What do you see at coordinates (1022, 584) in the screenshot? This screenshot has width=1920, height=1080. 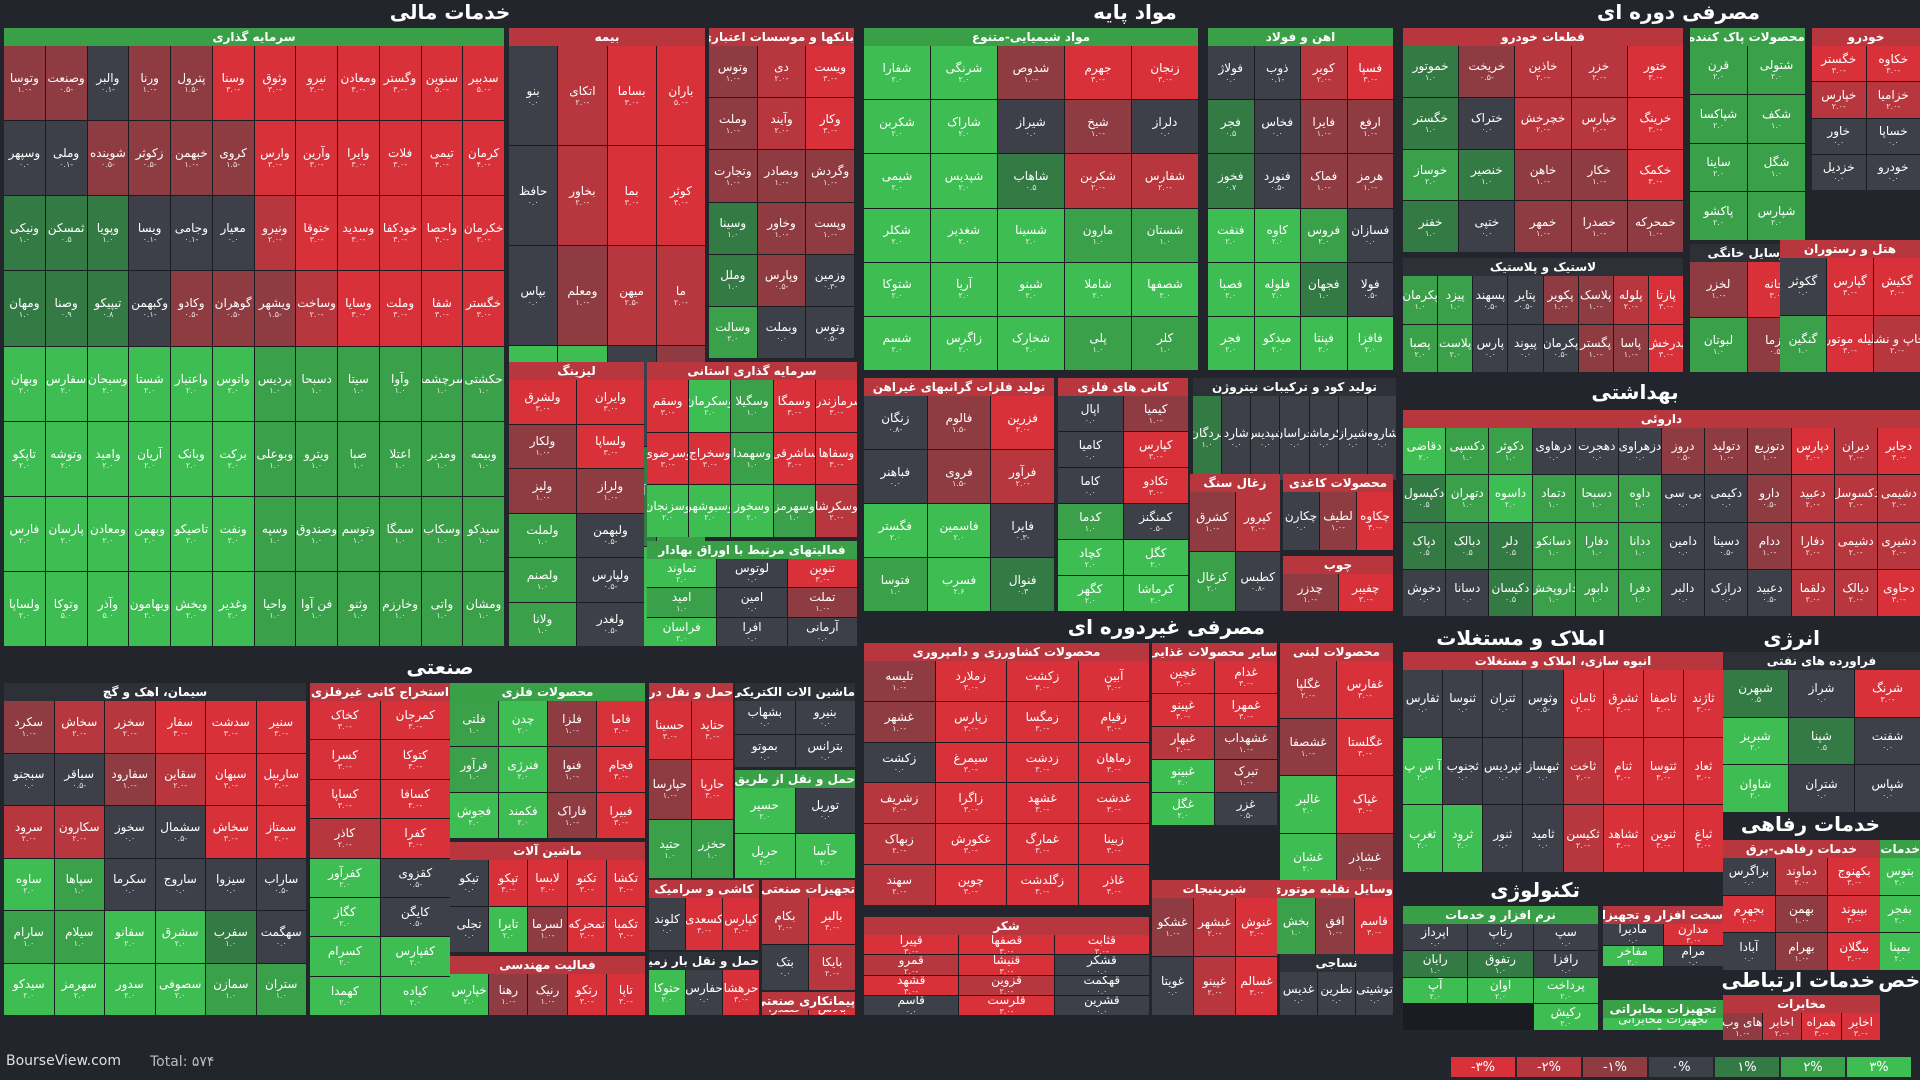 I see `stock-tile: فنوال ۰.۳` at bounding box center [1022, 584].